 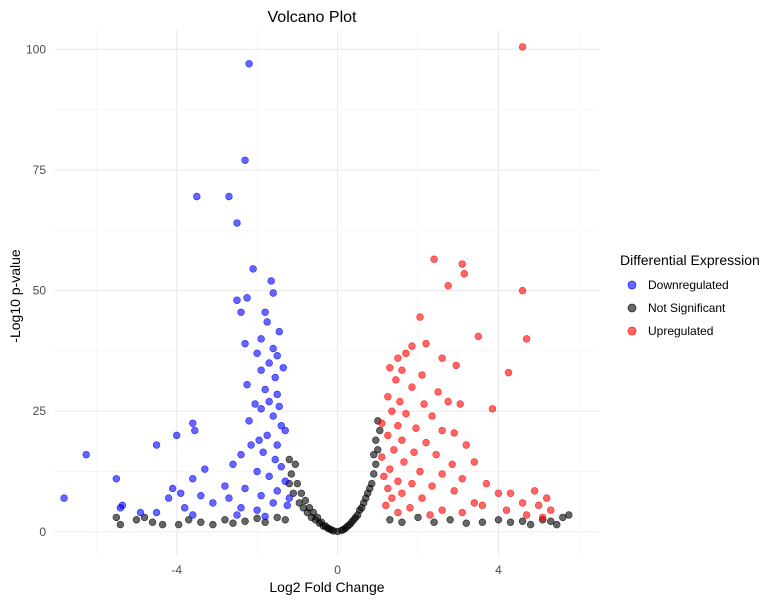 I want to click on y-tick-label: 100, so click(x=36, y=49).